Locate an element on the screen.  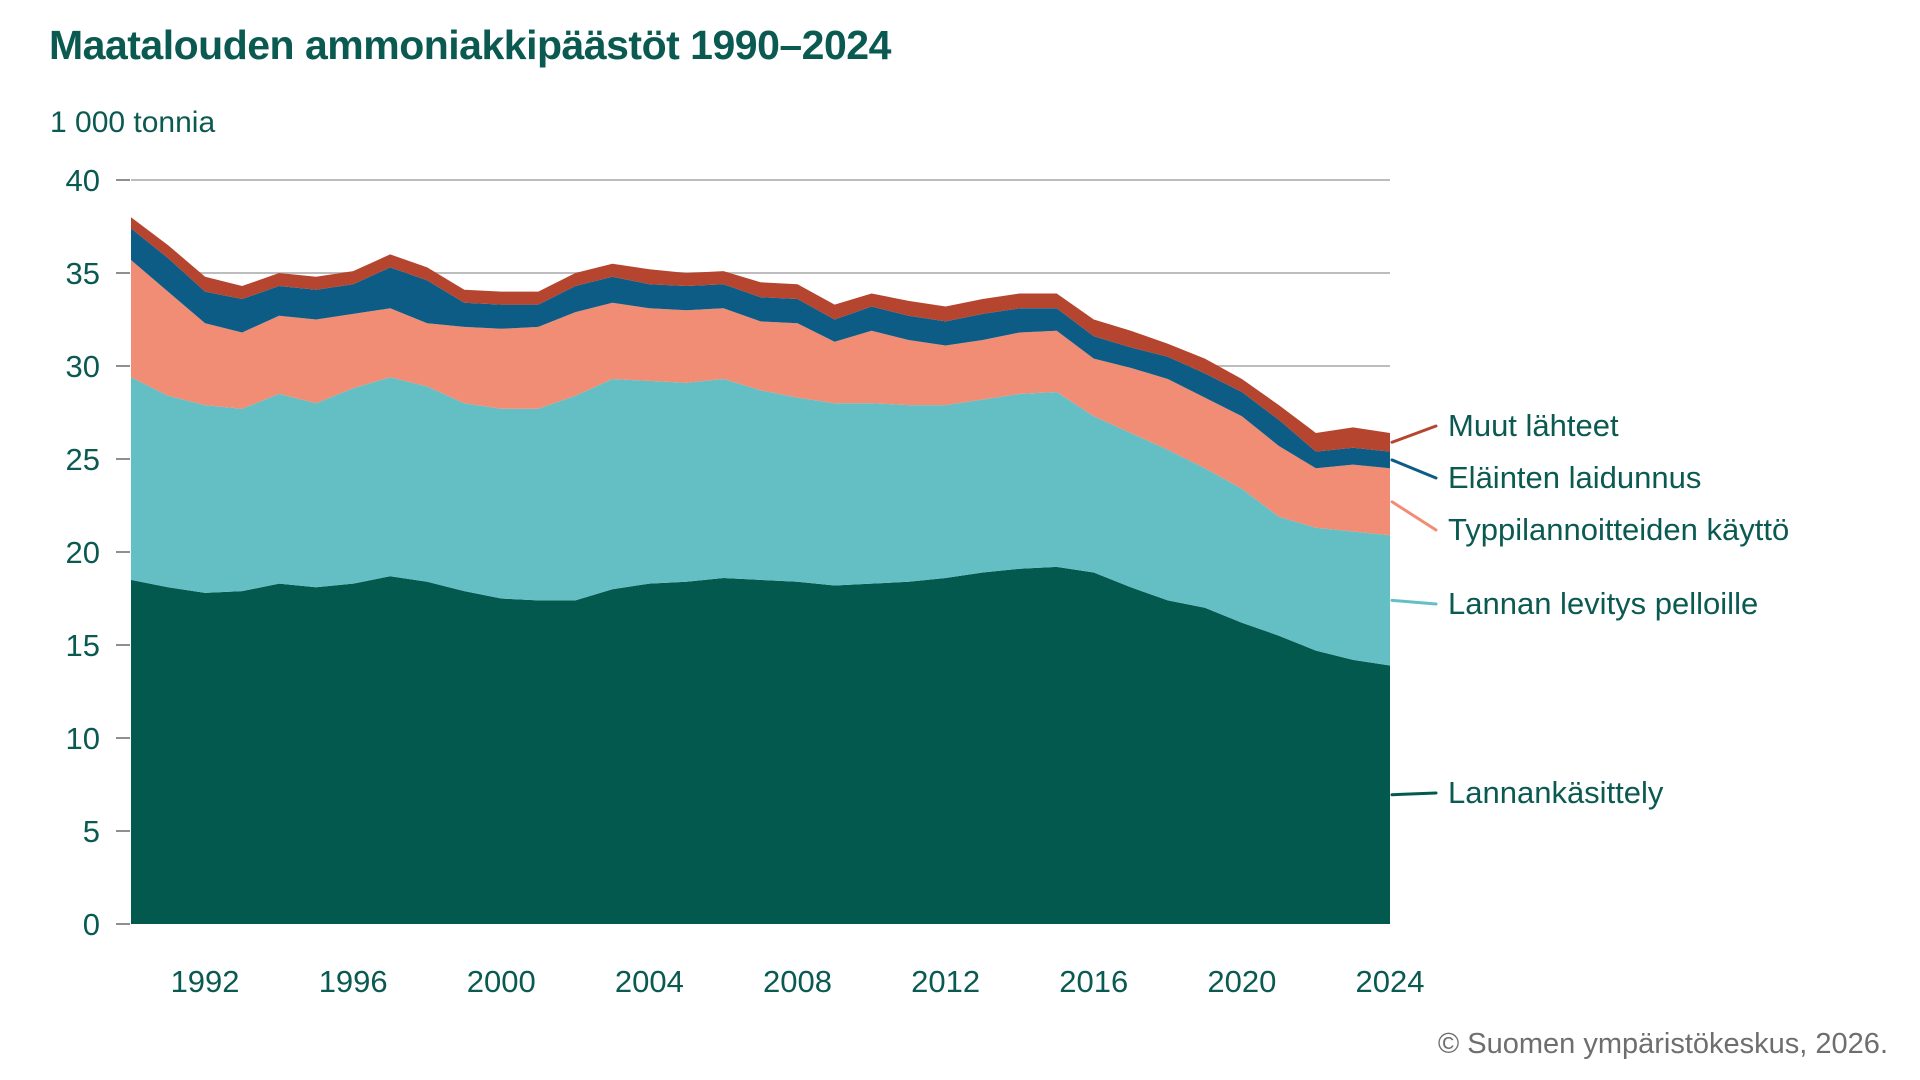
svg-text: 2020 is located at coordinates (1241, 981).